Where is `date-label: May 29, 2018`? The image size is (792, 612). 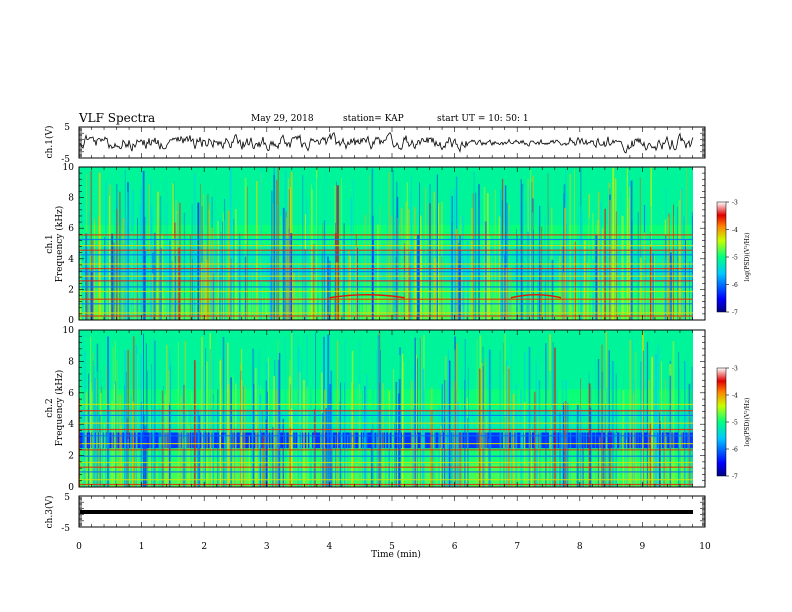
date-label: May 29, 2018 is located at coordinates (282, 119).